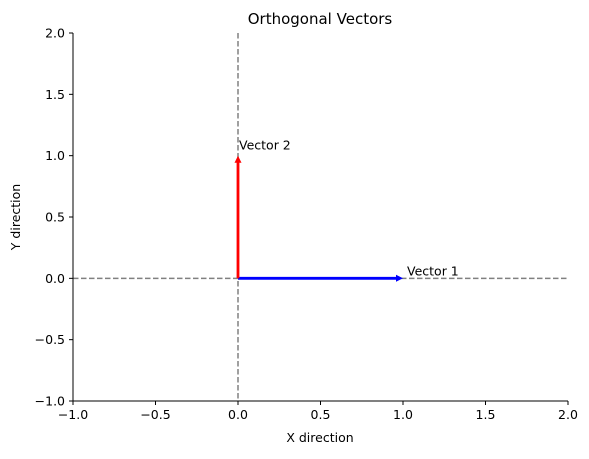 The image size is (589, 459). Describe the element at coordinates (403, 414) in the screenshot. I see `x-tick-label: 1.0` at that location.